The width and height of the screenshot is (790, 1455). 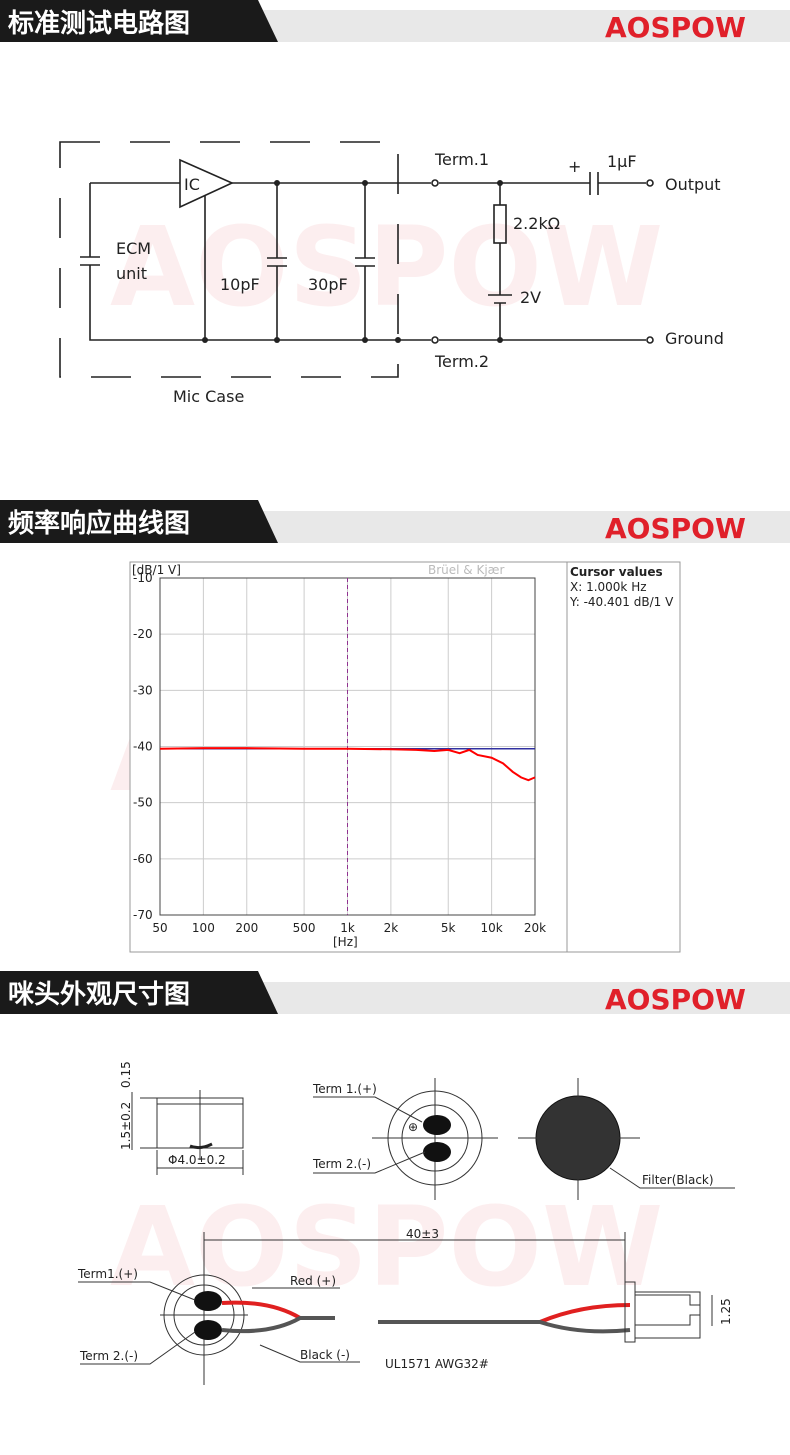 I want to click on label: 10pF, so click(x=240, y=284).